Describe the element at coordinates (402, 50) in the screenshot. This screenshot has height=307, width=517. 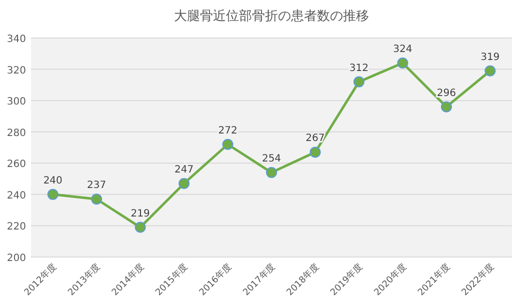
I see `data-label: 324` at that location.